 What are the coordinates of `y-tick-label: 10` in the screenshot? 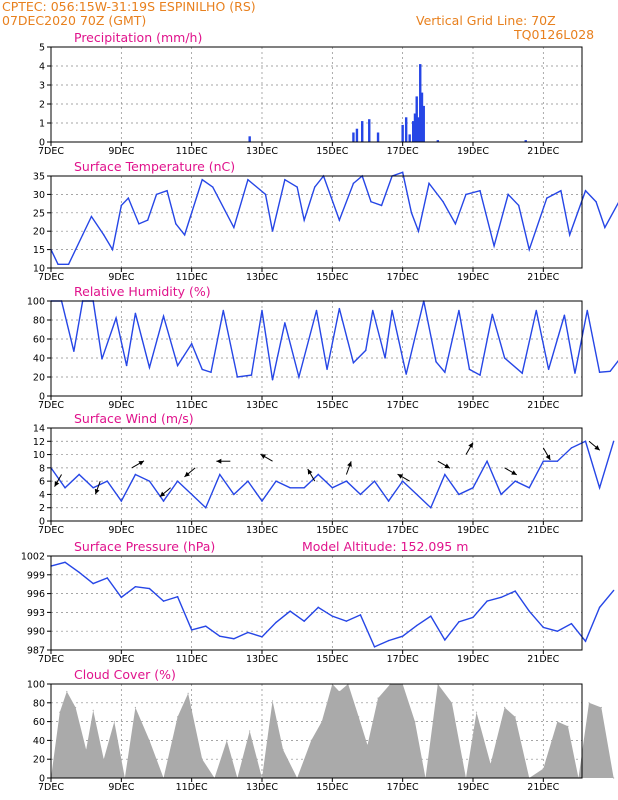 It's located at (39, 269).